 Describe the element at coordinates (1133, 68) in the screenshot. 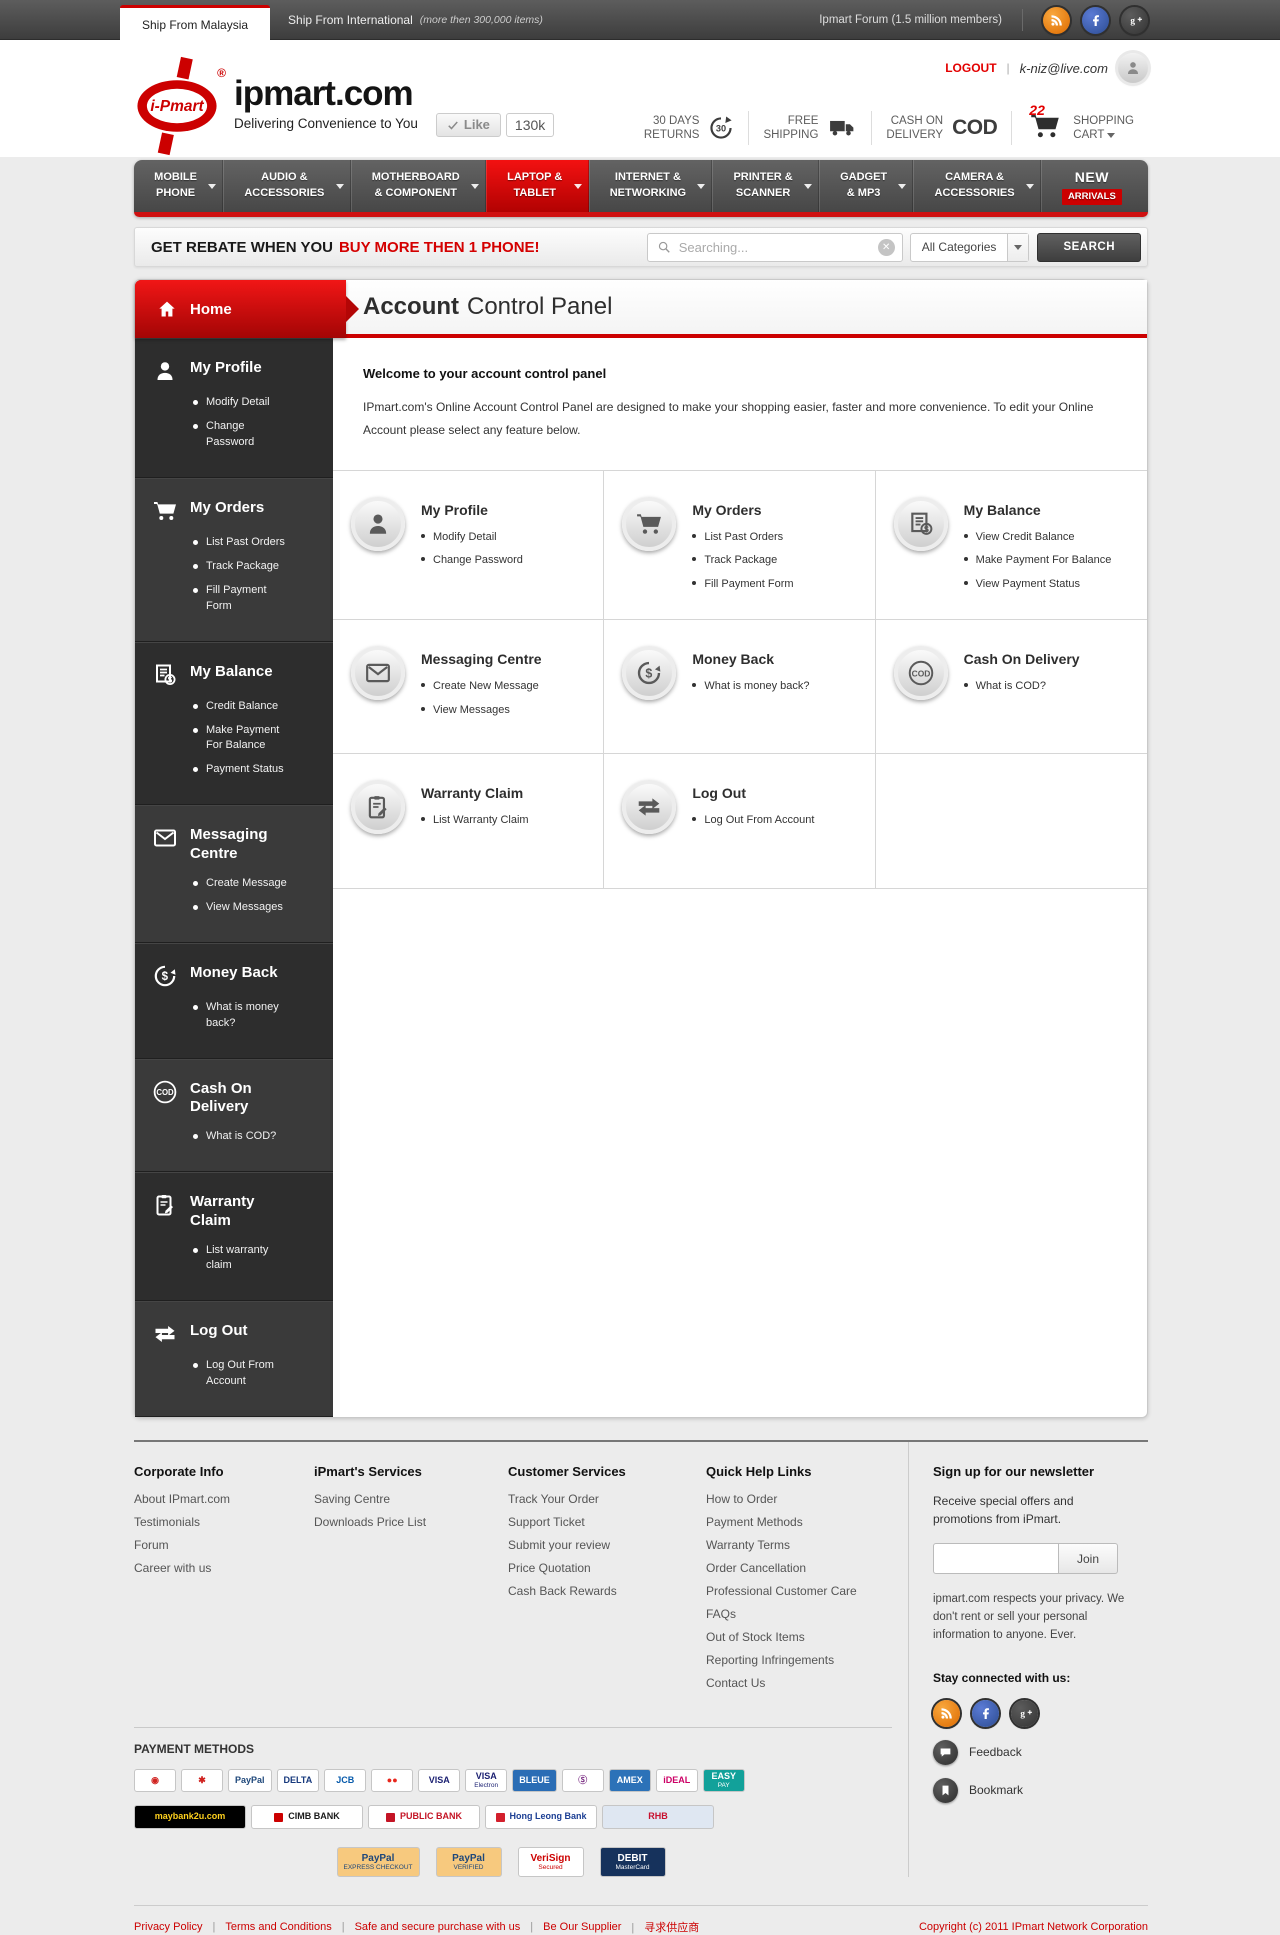

I see `avatar` at that location.